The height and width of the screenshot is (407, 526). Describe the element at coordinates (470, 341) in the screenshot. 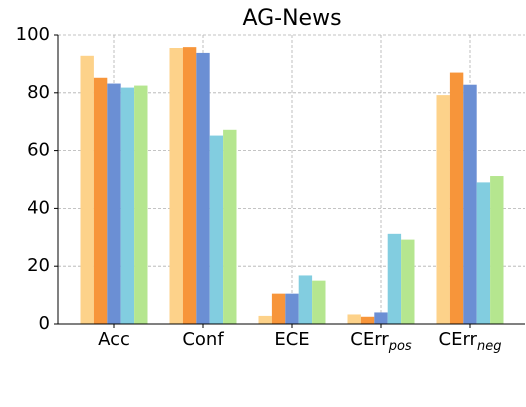

I see `x-tick-label: CErrneg` at that location.